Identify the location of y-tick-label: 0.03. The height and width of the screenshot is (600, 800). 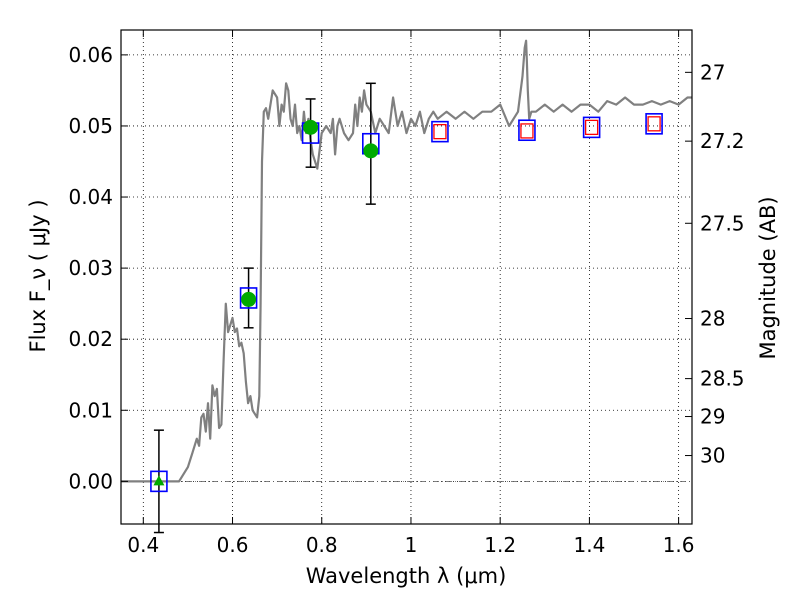
(90, 268).